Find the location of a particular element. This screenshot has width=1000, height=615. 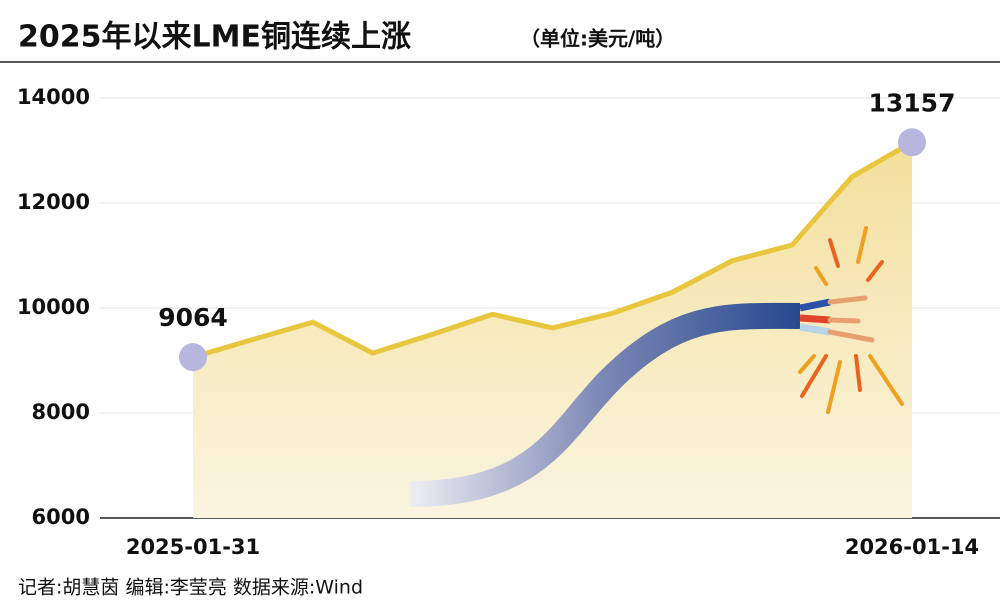

chart-subtitle: （单位:美元/吨） is located at coordinates (597, 39).